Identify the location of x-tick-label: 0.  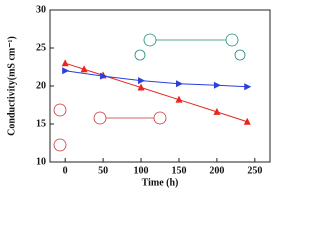
(65, 170).